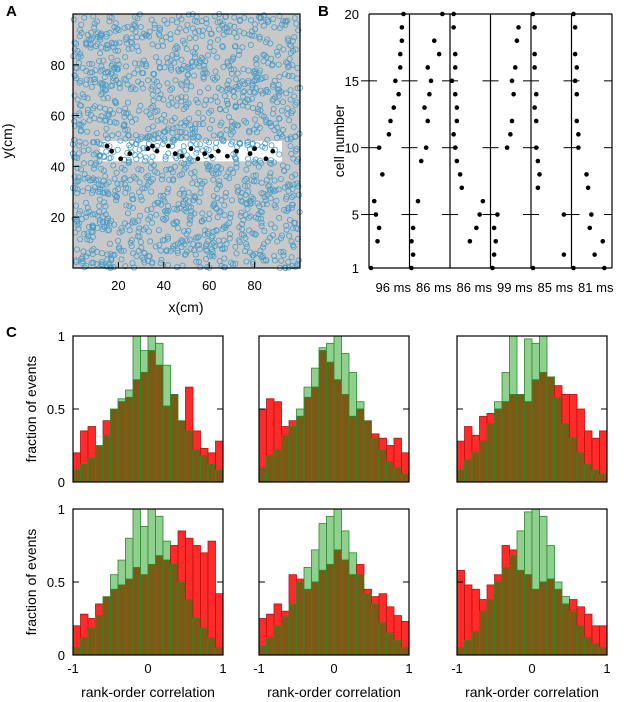  Describe the element at coordinates (531, 668) in the screenshot. I see `x-tick-label: 0` at that location.